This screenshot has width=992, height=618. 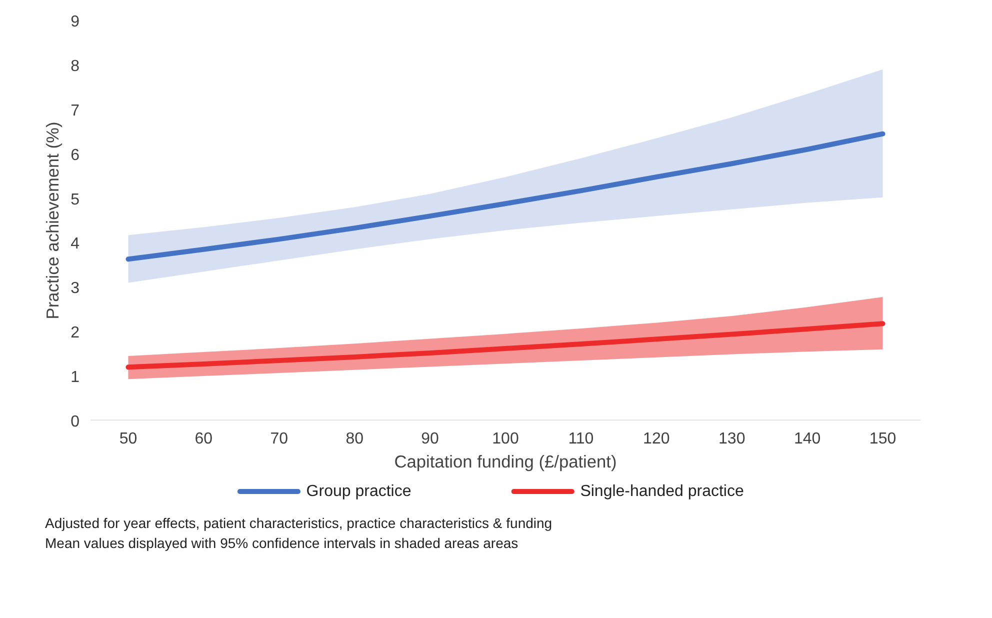 I want to click on y-tick-label: 7, so click(x=75, y=111).